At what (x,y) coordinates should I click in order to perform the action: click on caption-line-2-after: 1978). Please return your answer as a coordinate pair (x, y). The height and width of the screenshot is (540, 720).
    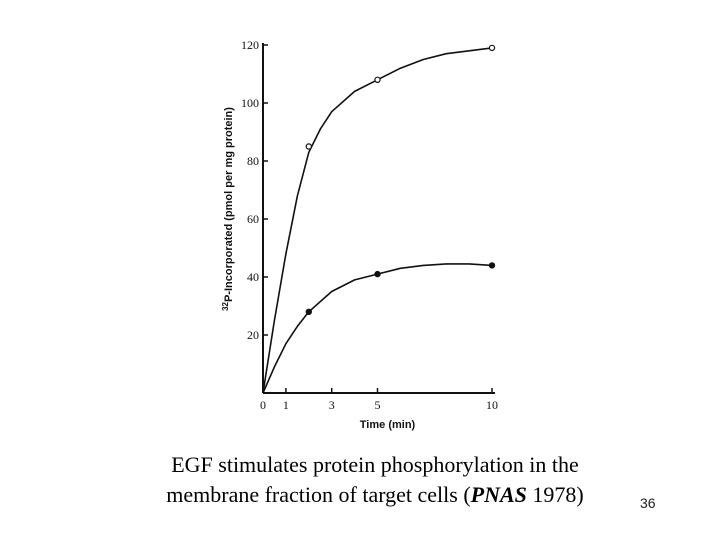
    Looking at the image, I should click on (555, 494).